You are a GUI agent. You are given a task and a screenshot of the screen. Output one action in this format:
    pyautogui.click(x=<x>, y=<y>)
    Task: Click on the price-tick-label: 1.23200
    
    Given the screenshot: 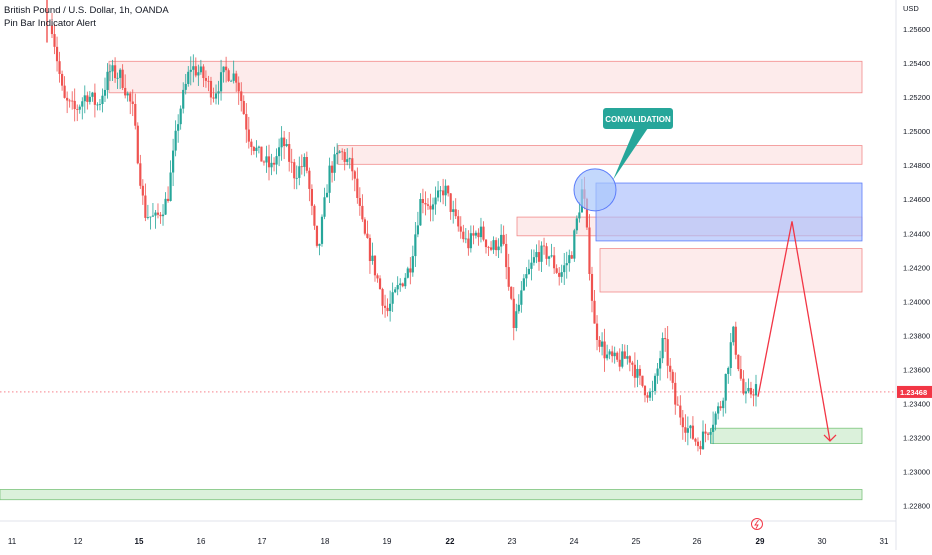 What is the action you would take?
    pyautogui.click(x=916, y=438)
    